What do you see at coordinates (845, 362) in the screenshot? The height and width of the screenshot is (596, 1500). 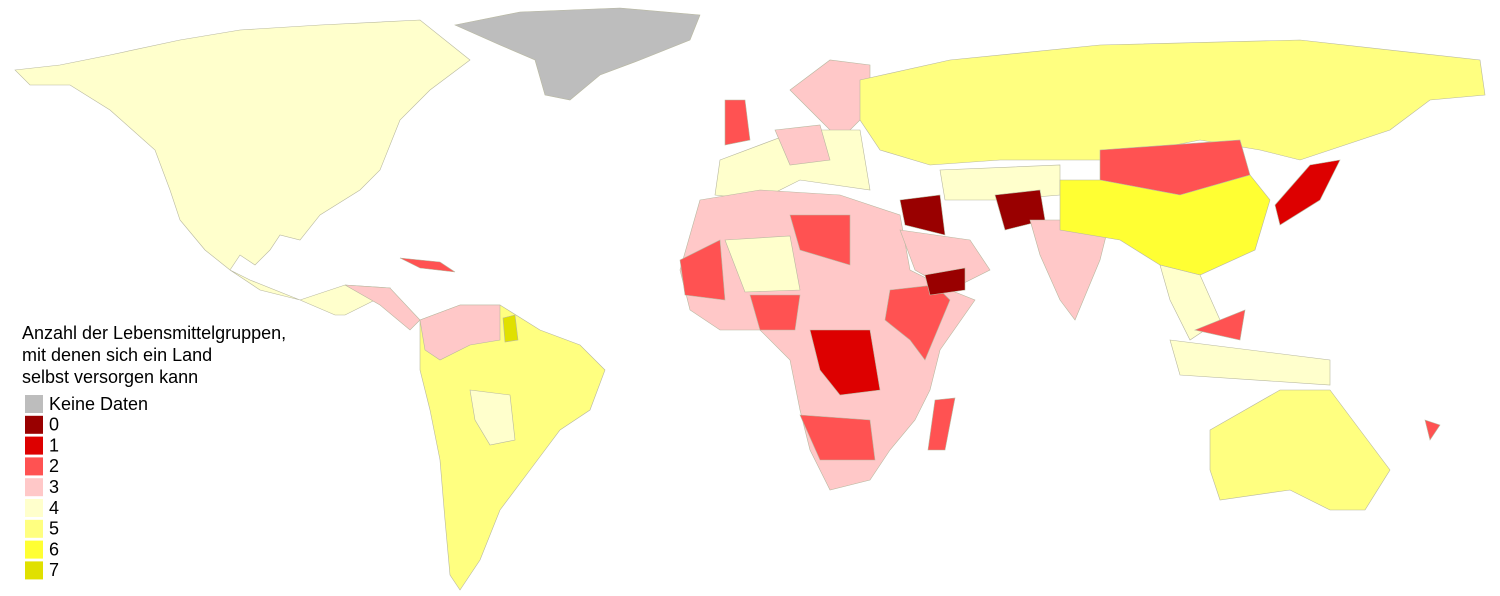 I see `congo` at bounding box center [845, 362].